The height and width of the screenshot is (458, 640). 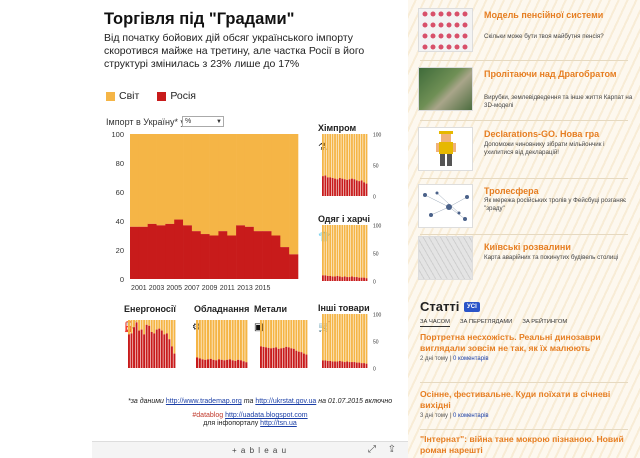 What do you see at coordinates (511, 191) in the screenshot?
I see `sidebar-item-title: Тролесфера` at bounding box center [511, 191].